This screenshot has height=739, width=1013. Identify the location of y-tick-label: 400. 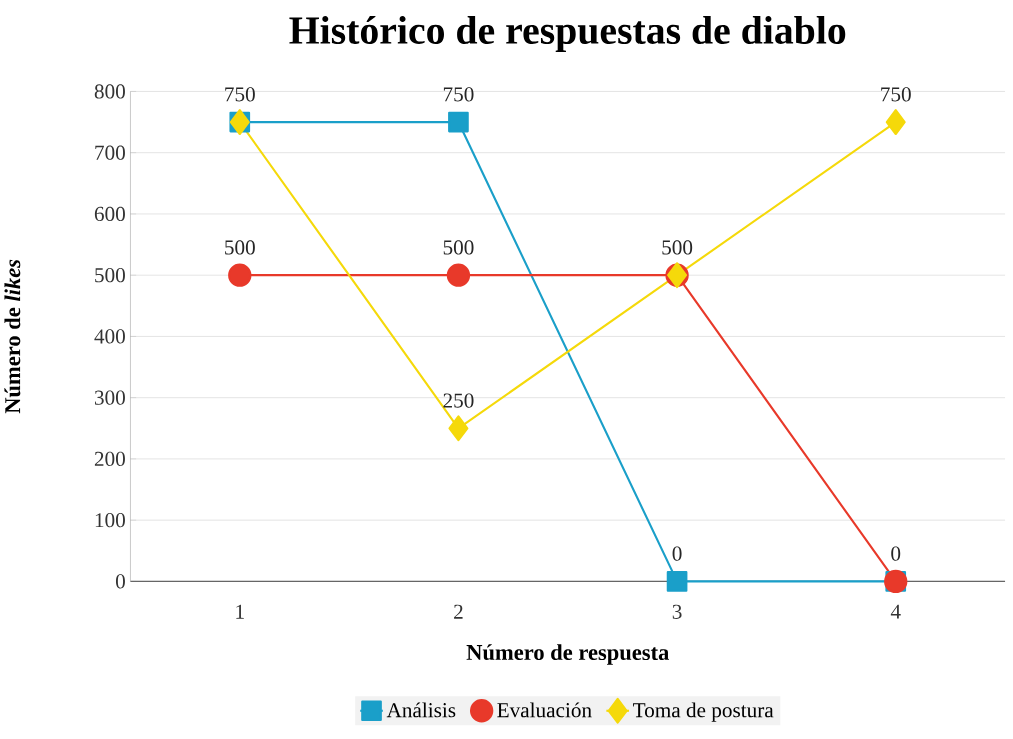
(109, 336).